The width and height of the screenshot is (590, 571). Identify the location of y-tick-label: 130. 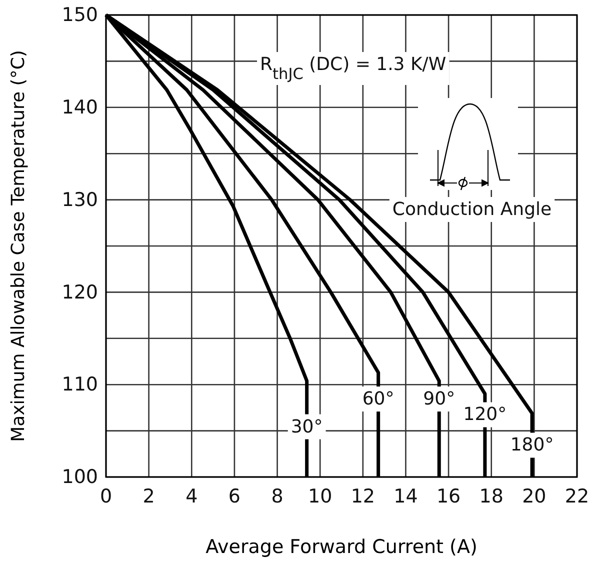
(80, 199).